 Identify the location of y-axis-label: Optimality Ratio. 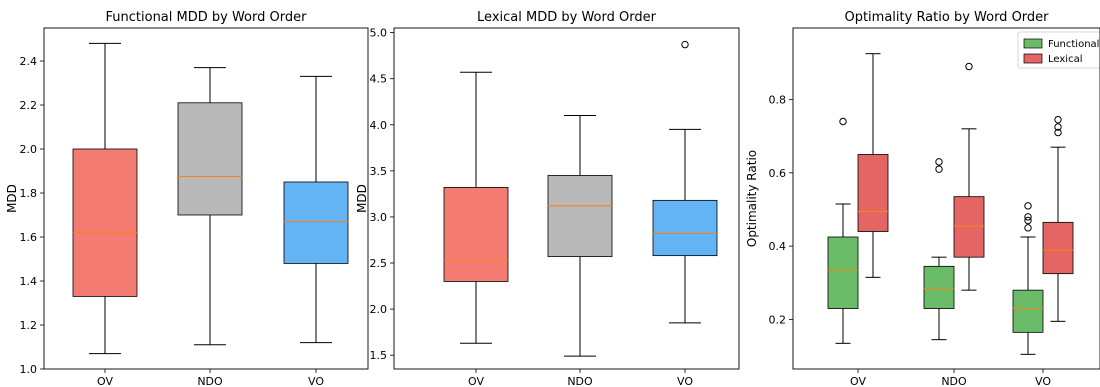
(752, 198).